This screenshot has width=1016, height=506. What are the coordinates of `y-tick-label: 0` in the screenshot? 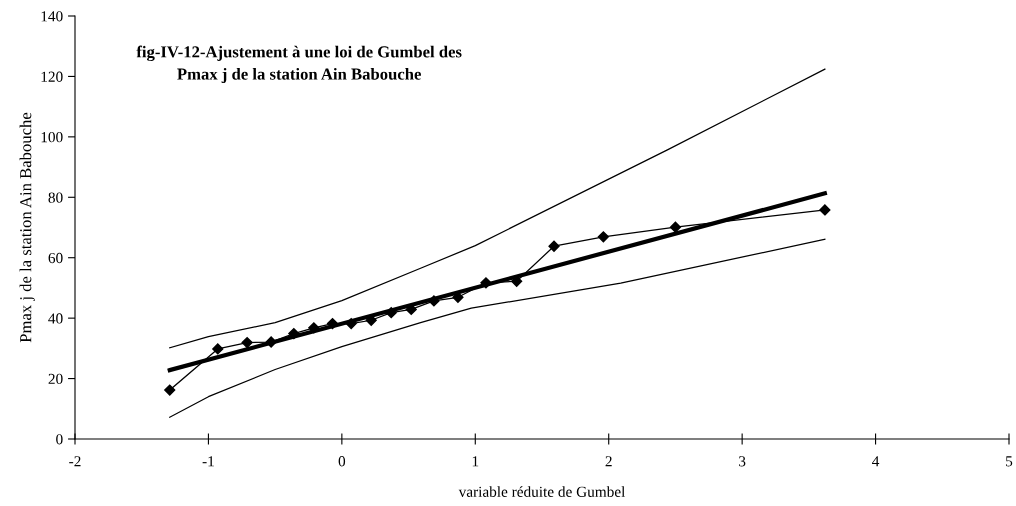 It's located at (59, 439).